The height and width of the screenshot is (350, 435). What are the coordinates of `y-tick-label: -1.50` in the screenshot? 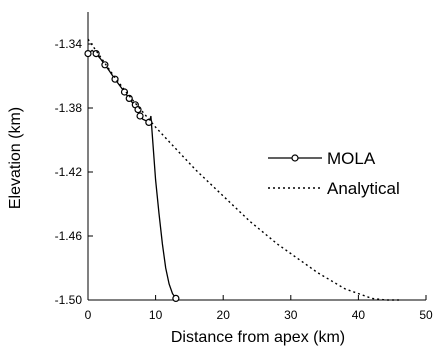 It's located at (69, 300).